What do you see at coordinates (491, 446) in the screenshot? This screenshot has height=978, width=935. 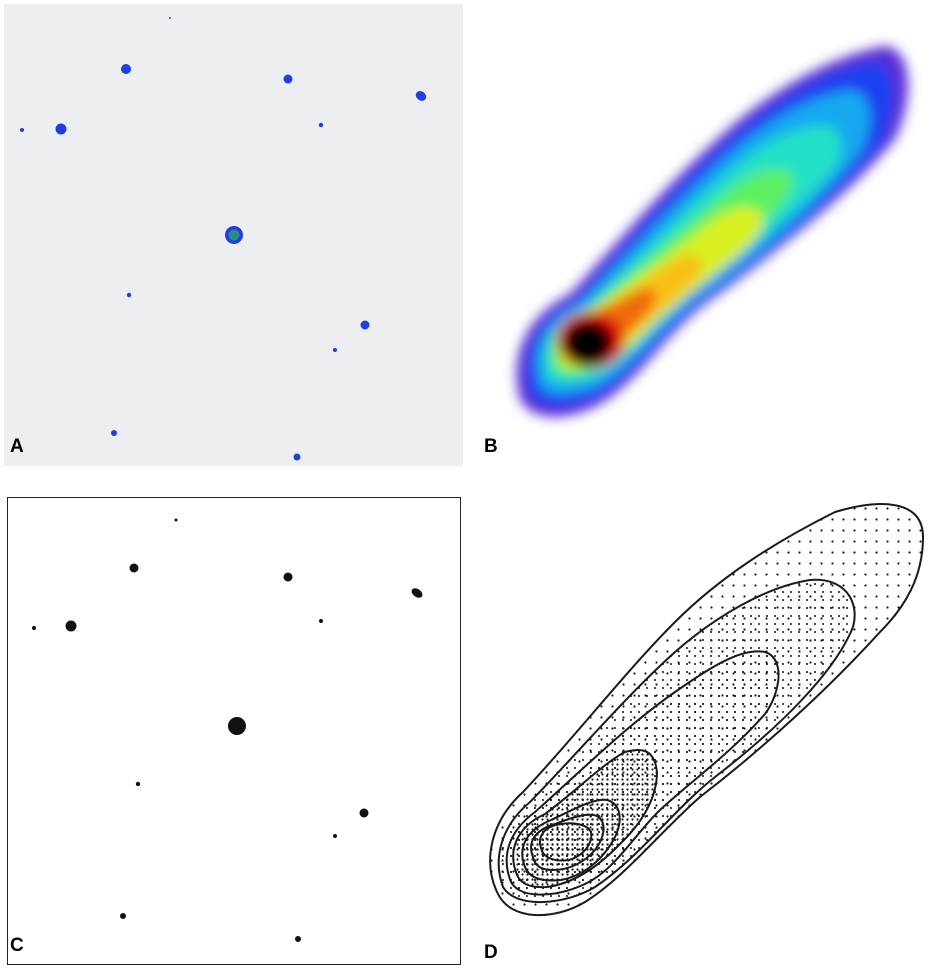 I see `panel-label-b: B` at bounding box center [491, 446].